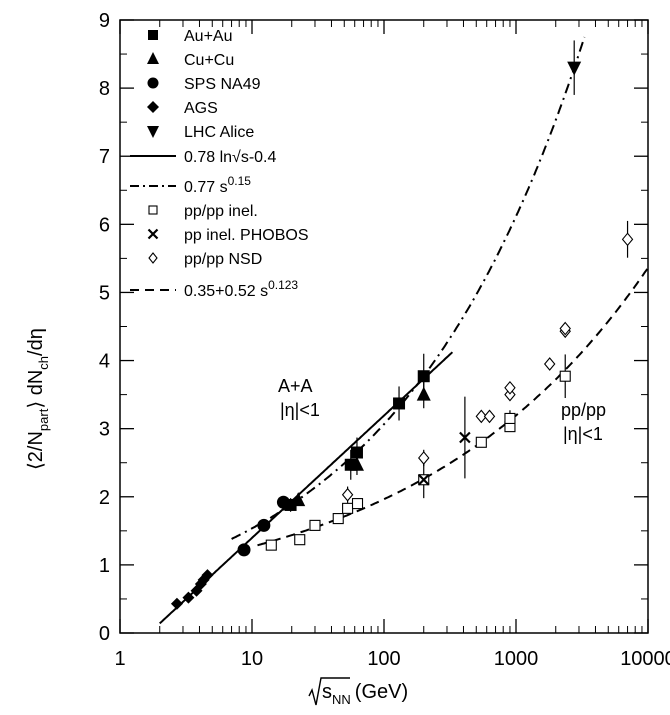 This screenshot has width=670, height=715. Describe the element at coordinates (295, 386) in the screenshot. I see `annotation-aa: A+A` at that location.